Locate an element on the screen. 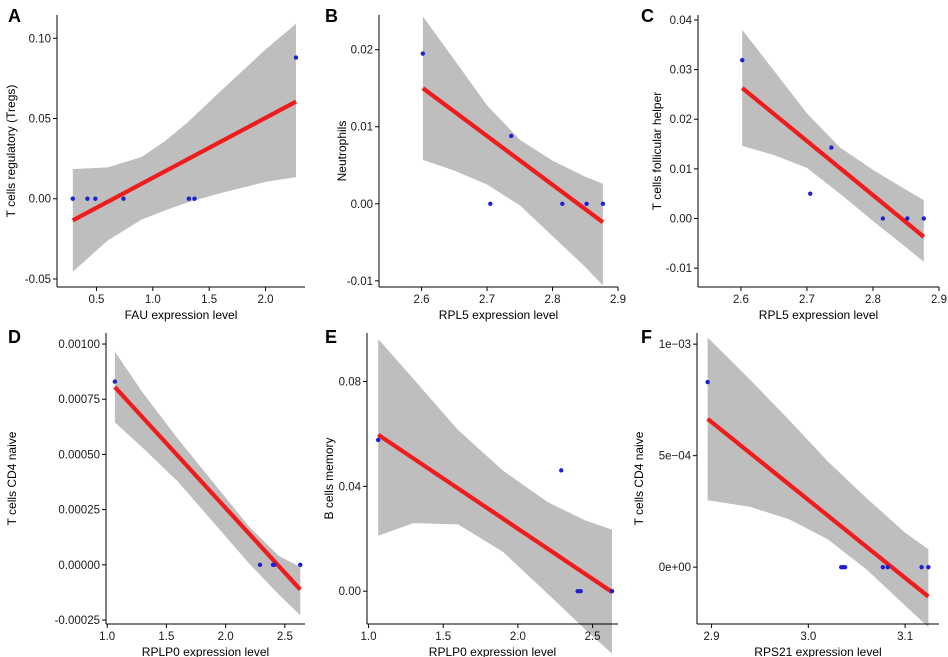 Image resolution: width=948 pixels, height=657 pixels. x-tick-label-c-4: 2.9 is located at coordinates (939, 300).